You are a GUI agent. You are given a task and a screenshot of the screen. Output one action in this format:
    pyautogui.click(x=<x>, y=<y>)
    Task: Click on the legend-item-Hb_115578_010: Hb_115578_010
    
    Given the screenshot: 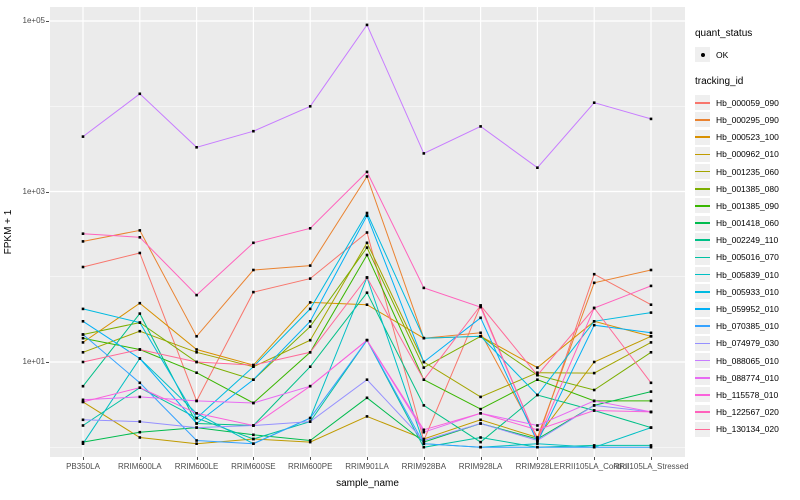 What is the action you would take?
    pyautogui.click(x=747, y=394)
    